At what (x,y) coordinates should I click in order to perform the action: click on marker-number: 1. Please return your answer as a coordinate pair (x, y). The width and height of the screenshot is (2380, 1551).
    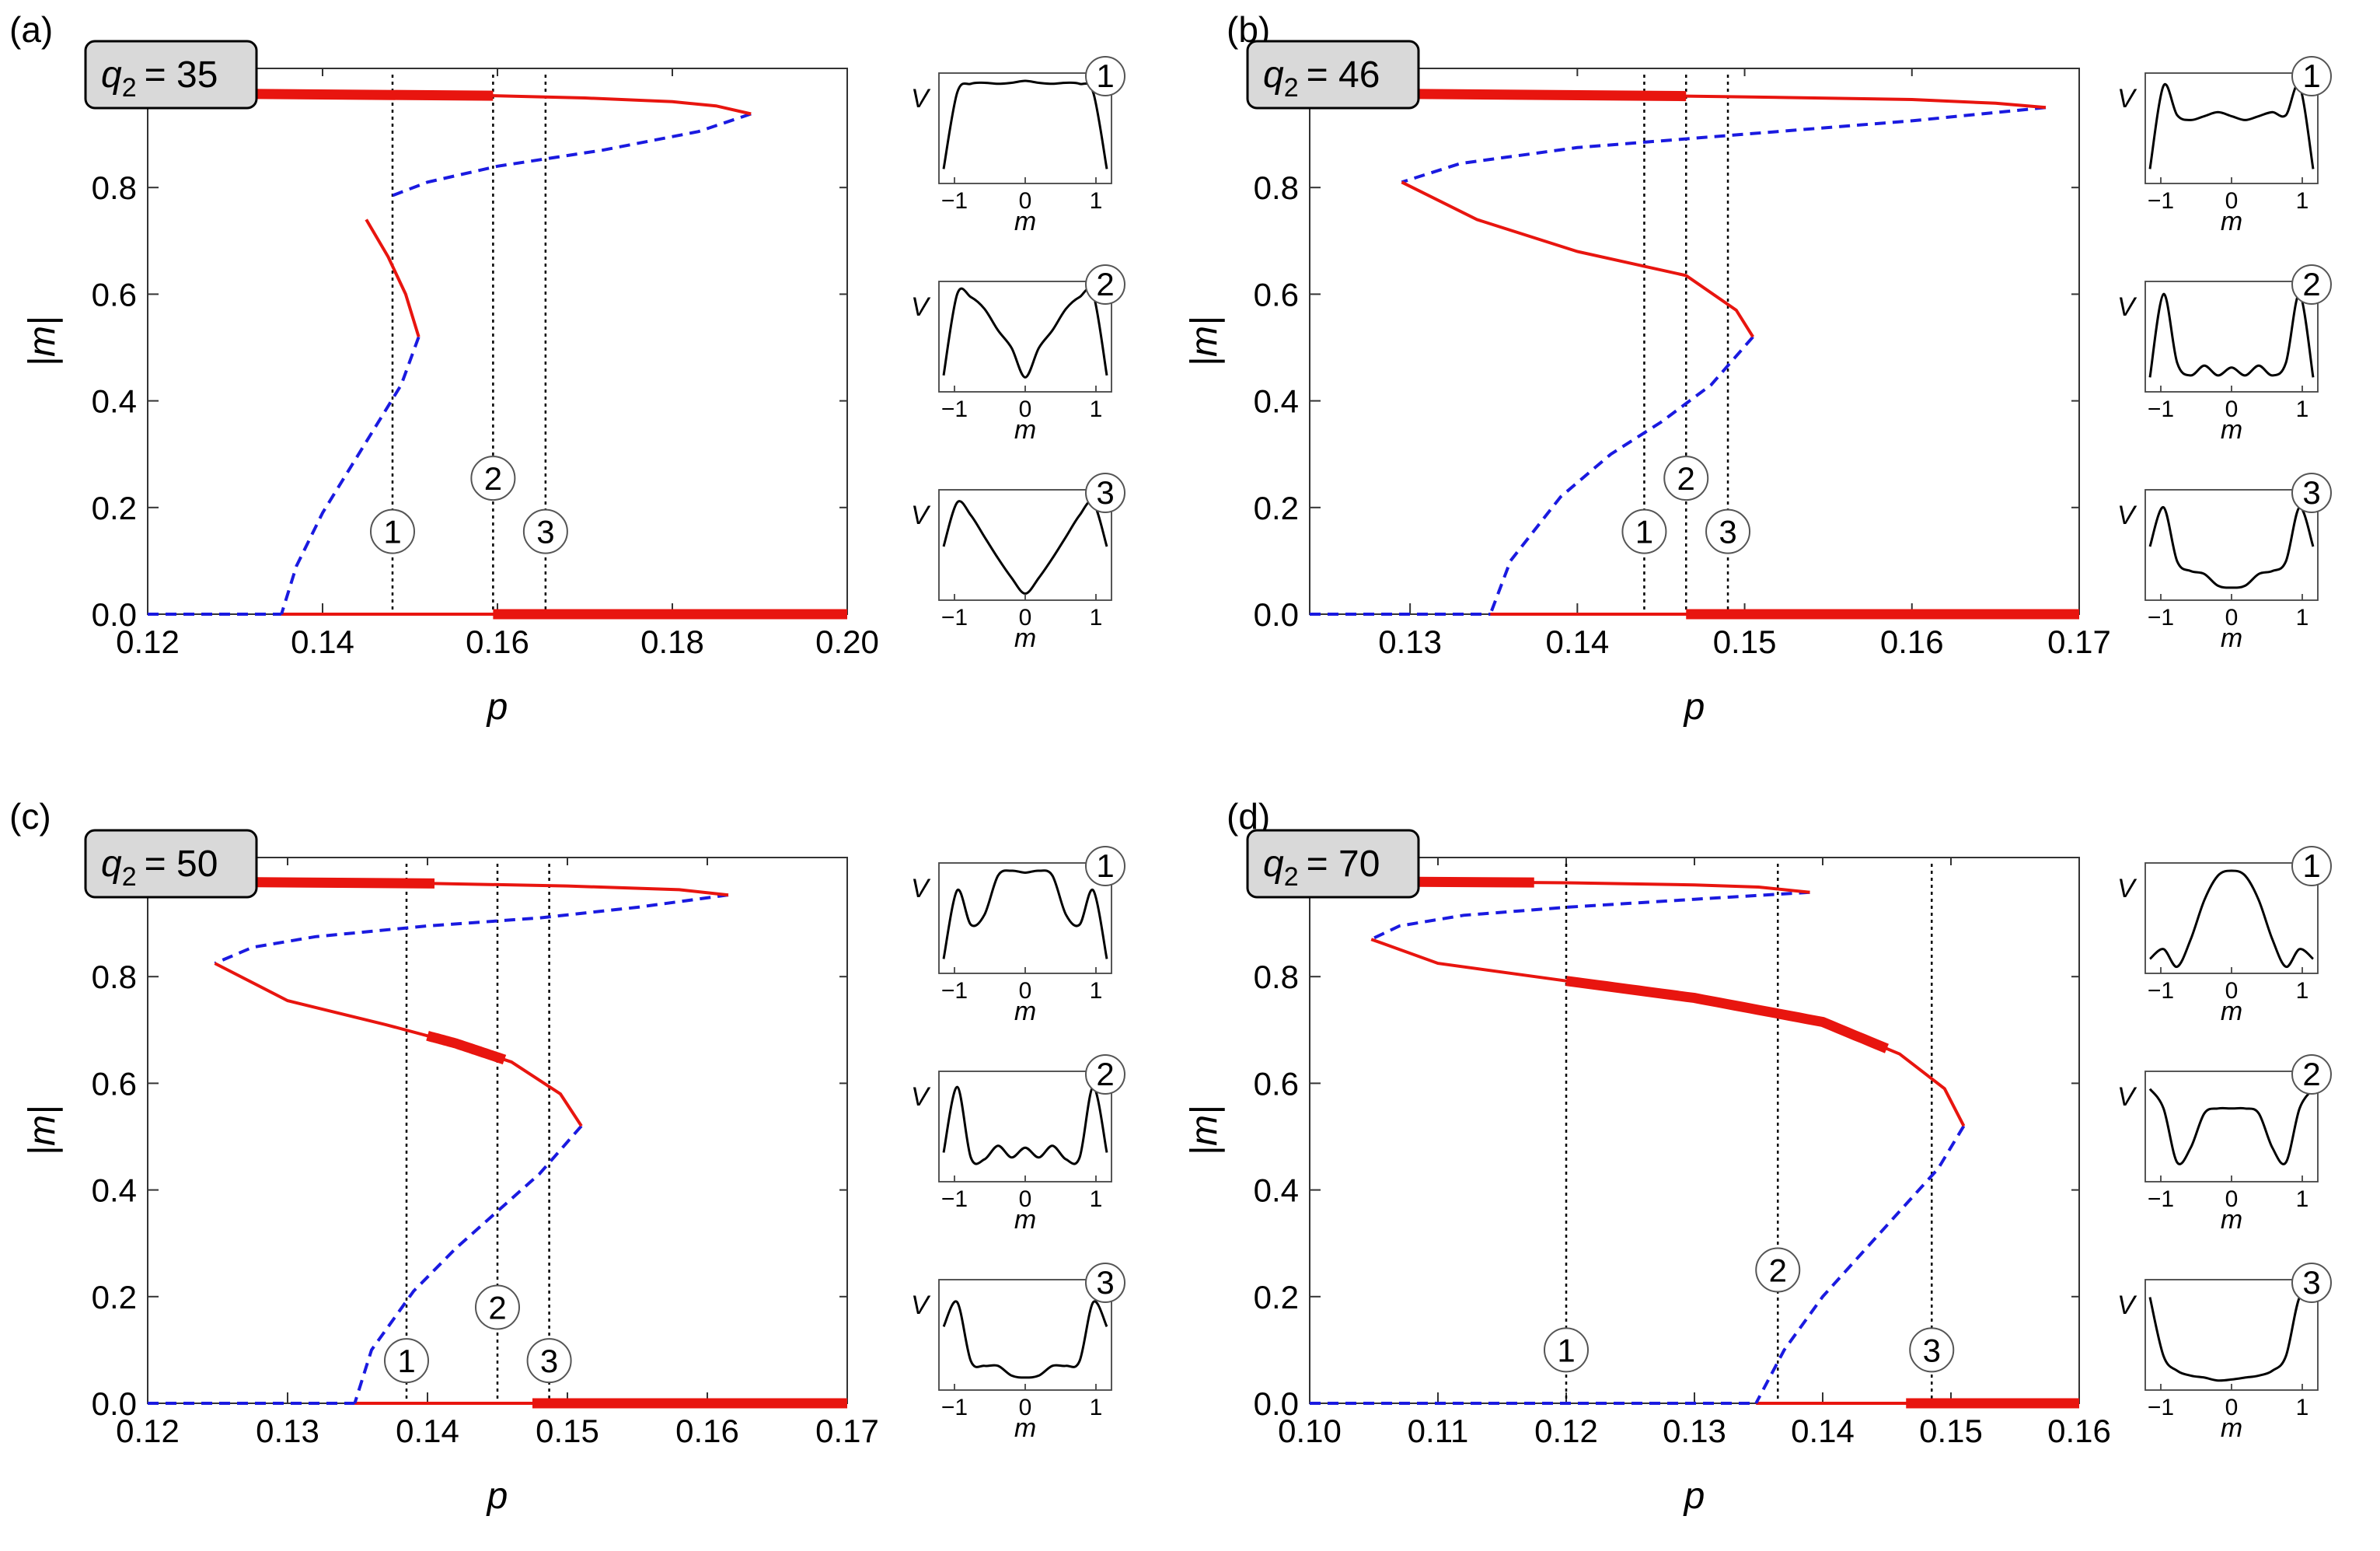
    Looking at the image, I should click on (1644, 532).